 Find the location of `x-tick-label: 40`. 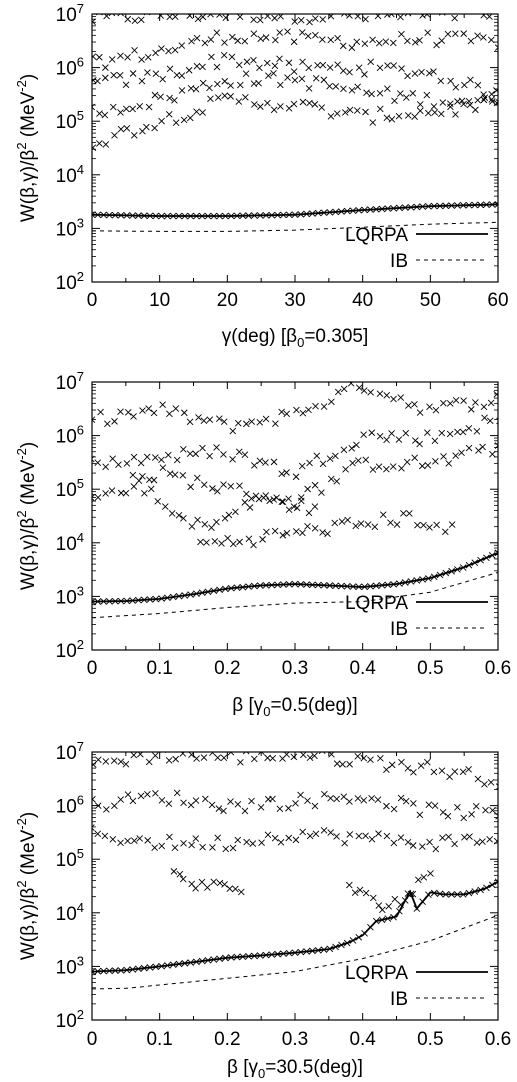

x-tick-label: 40 is located at coordinates (362, 300).